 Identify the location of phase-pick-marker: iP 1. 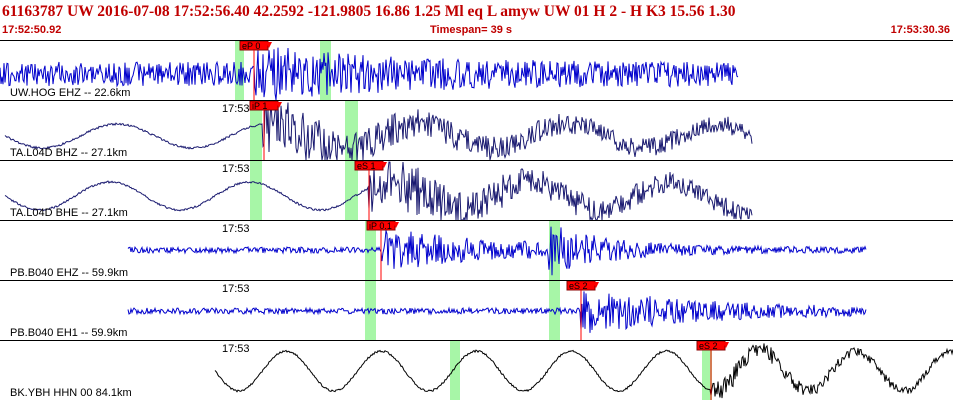
(265, 130).